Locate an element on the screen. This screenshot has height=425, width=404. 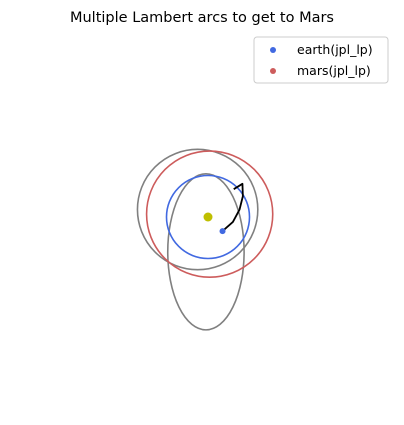
plot-area is located at coordinates (205, 239).